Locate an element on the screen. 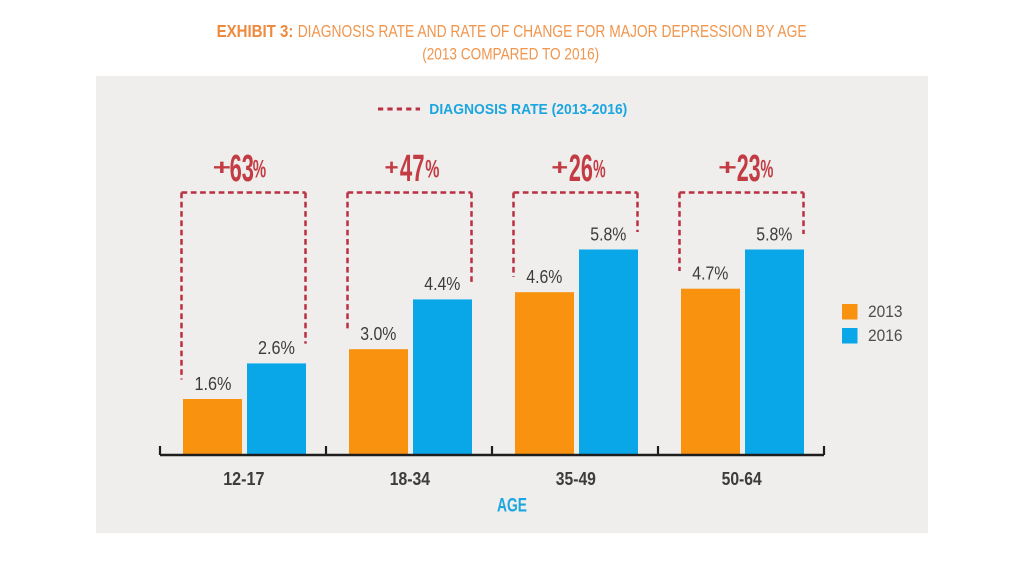 This screenshot has height=569, width=1024. svg-text: DIAGNOSIS RATE (2013-2016) is located at coordinates (528, 109).